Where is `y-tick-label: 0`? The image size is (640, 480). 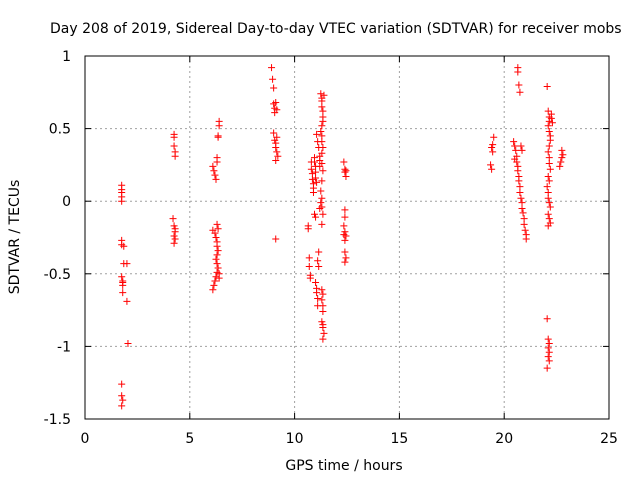
y-tick-label: 0 is located at coordinates (66, 202).